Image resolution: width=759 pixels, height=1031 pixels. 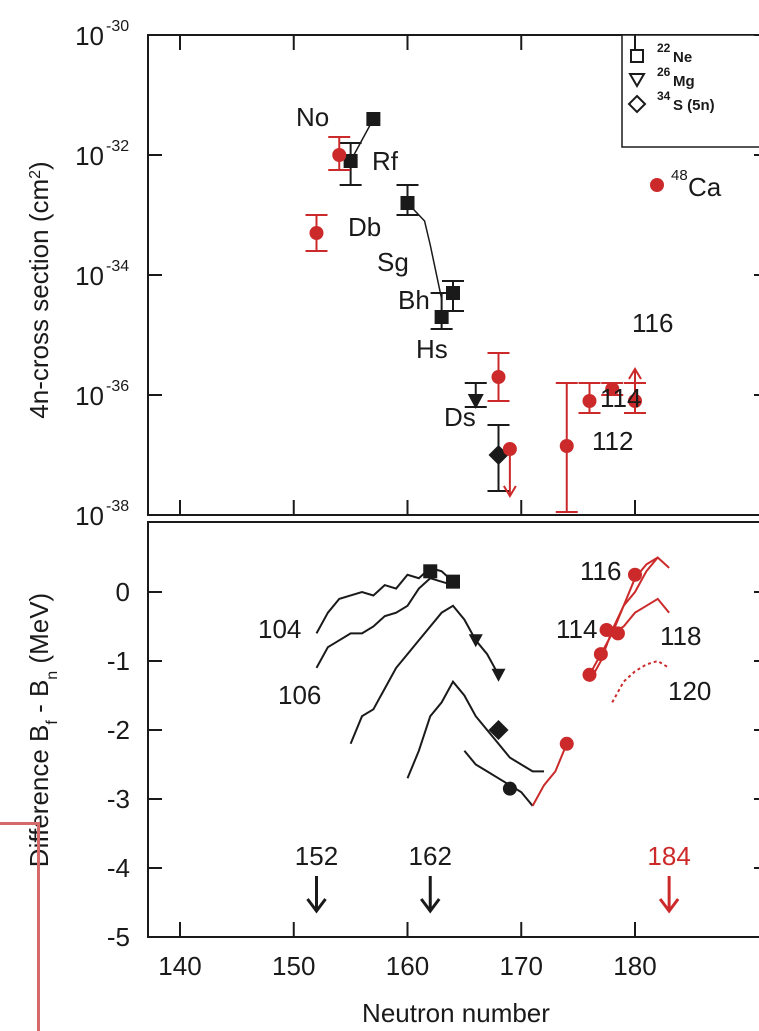 I want to click on red-outline-box, so click(x=20, y=926).